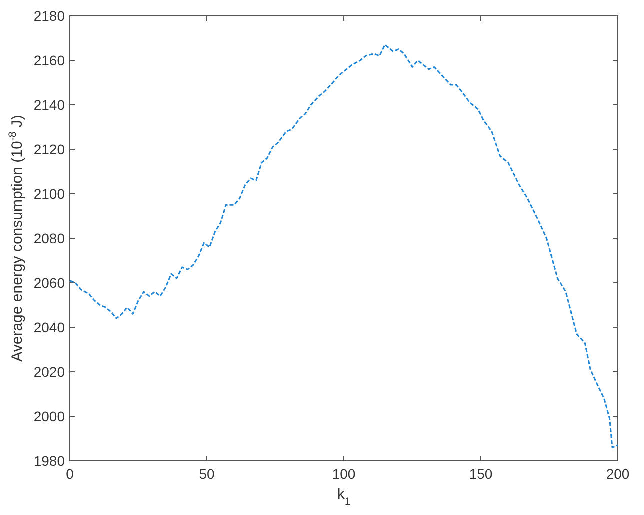 This screenshot has height=515, width=644. What do you see at coordinates (50, 105) in the screenshot?
I see `y-tick-label: 2140` at bounding box center [50, 105].